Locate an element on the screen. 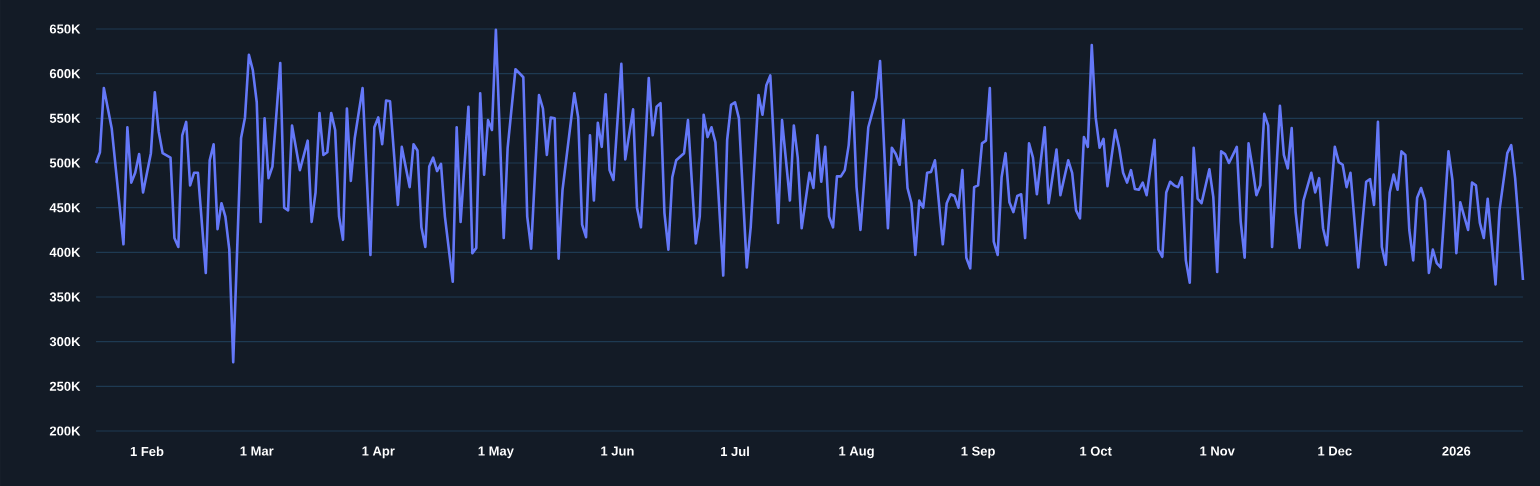 This screenshot has height=486, width=1540. y-tick-label: 450K is located at coordinates (65, 208).